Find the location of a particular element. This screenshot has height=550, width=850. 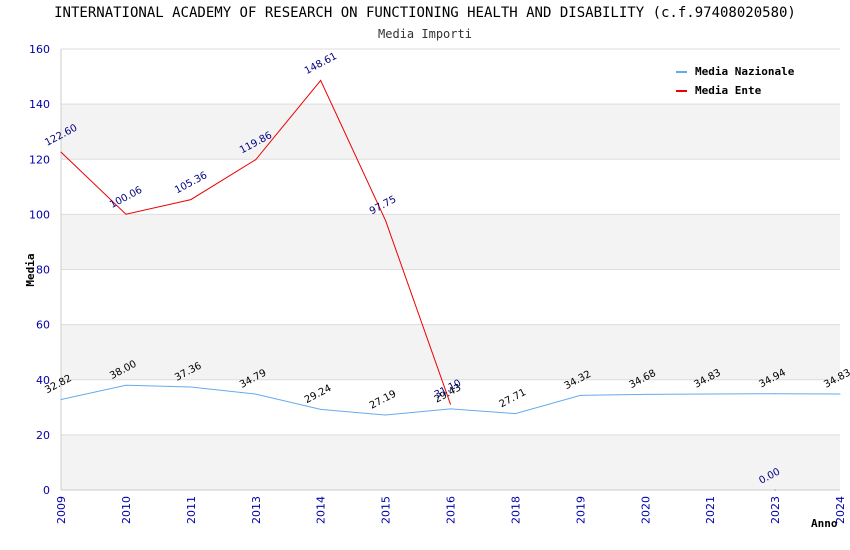

x-tick-label: 2009 is located at coordinates (61, 510).